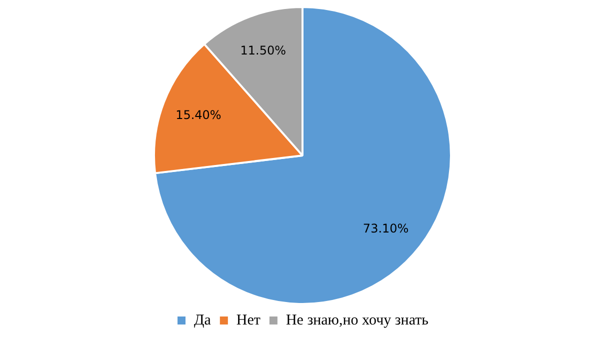 The height and width of the screenshot is (340, 605). Describe the element at coordinates (199, 115) in the screenshot. I see `data-label: 15.40%` at that location.